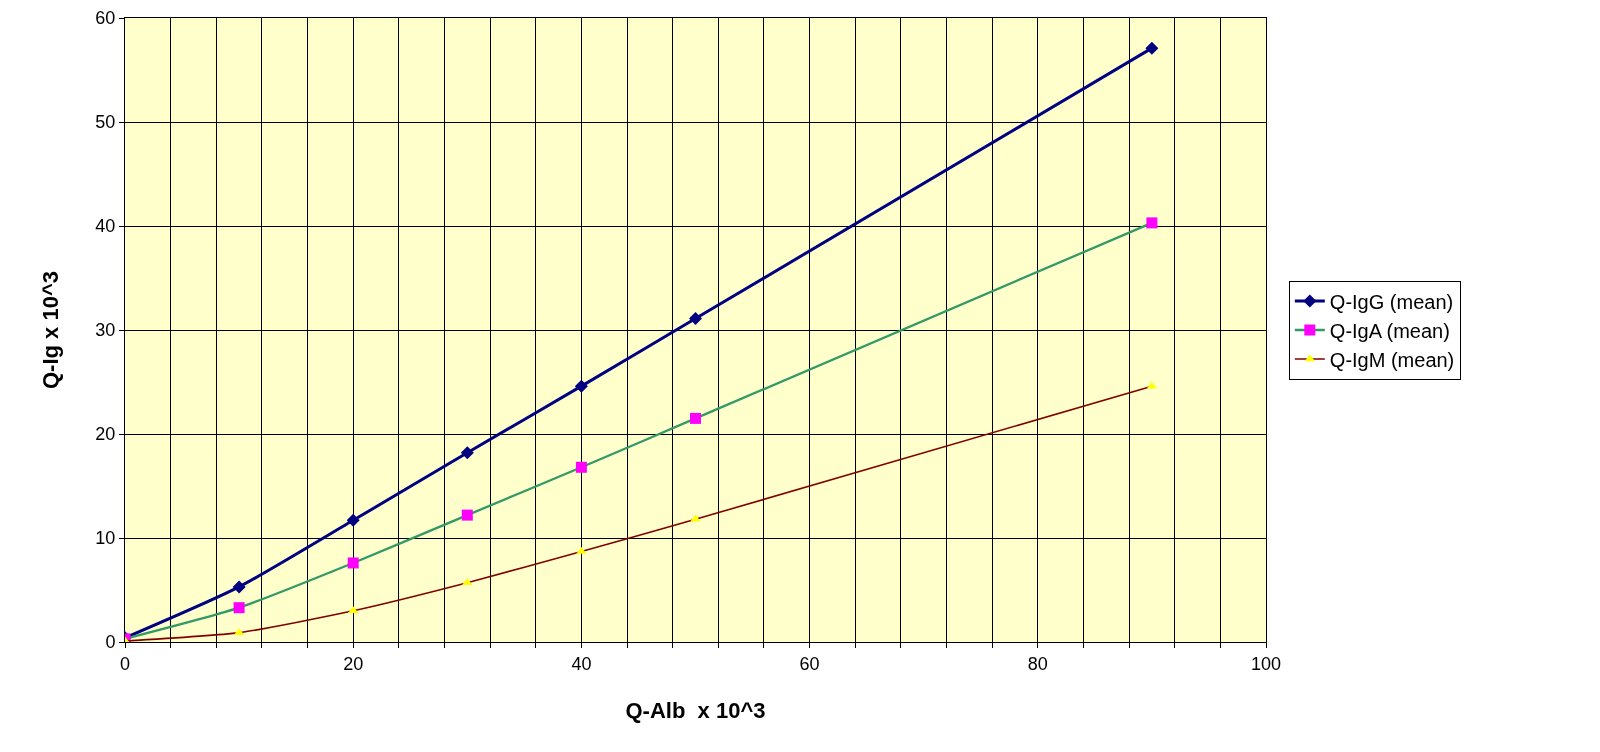 Image resolution: width=1600 pixels, height=752 pixels. What do you see at coordinates (1266, 663) in the screenshot?
I see `x-tick-label: 100` at bounding box center [1266, 663].